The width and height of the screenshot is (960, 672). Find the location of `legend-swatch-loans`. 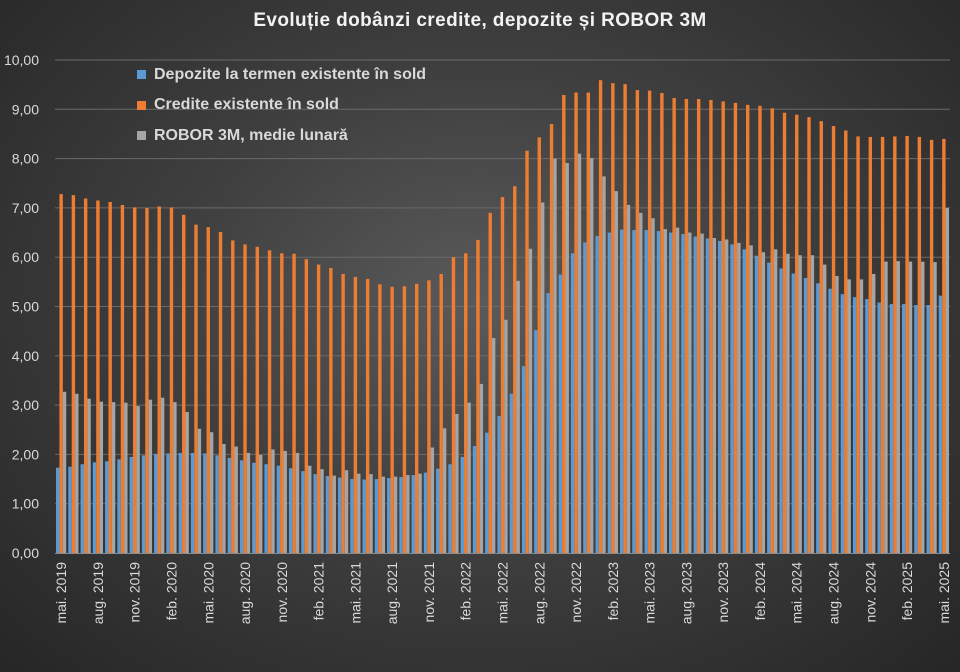

legend-swatch-loans is located at coordinates (141, 105).